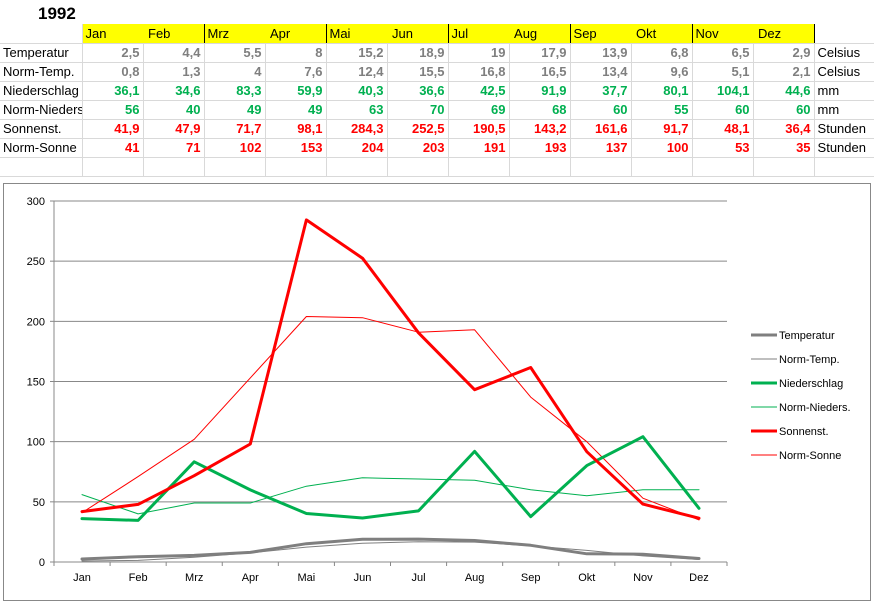 This screenshot has height=605, width=874. Describe the element at coordinates (173, 147) in the screenshot. I see `table-cell: 71` at that location.